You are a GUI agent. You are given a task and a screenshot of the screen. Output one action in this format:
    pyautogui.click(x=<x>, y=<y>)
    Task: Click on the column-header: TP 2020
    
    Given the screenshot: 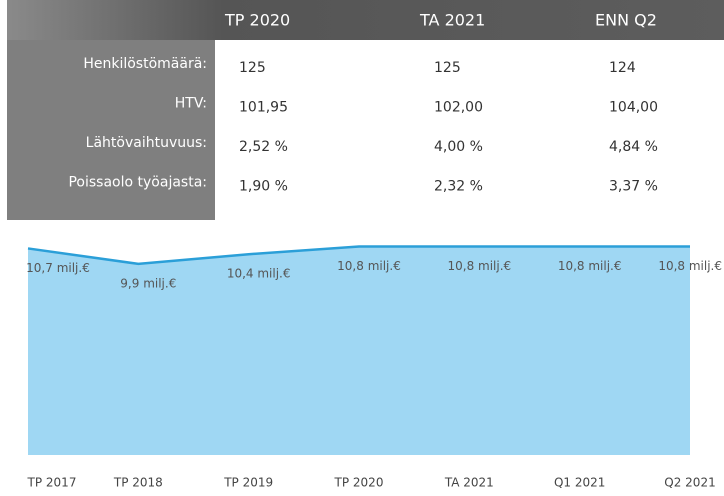 What is the action you would take?
    pyautogui.click(x=257, y=20)
    